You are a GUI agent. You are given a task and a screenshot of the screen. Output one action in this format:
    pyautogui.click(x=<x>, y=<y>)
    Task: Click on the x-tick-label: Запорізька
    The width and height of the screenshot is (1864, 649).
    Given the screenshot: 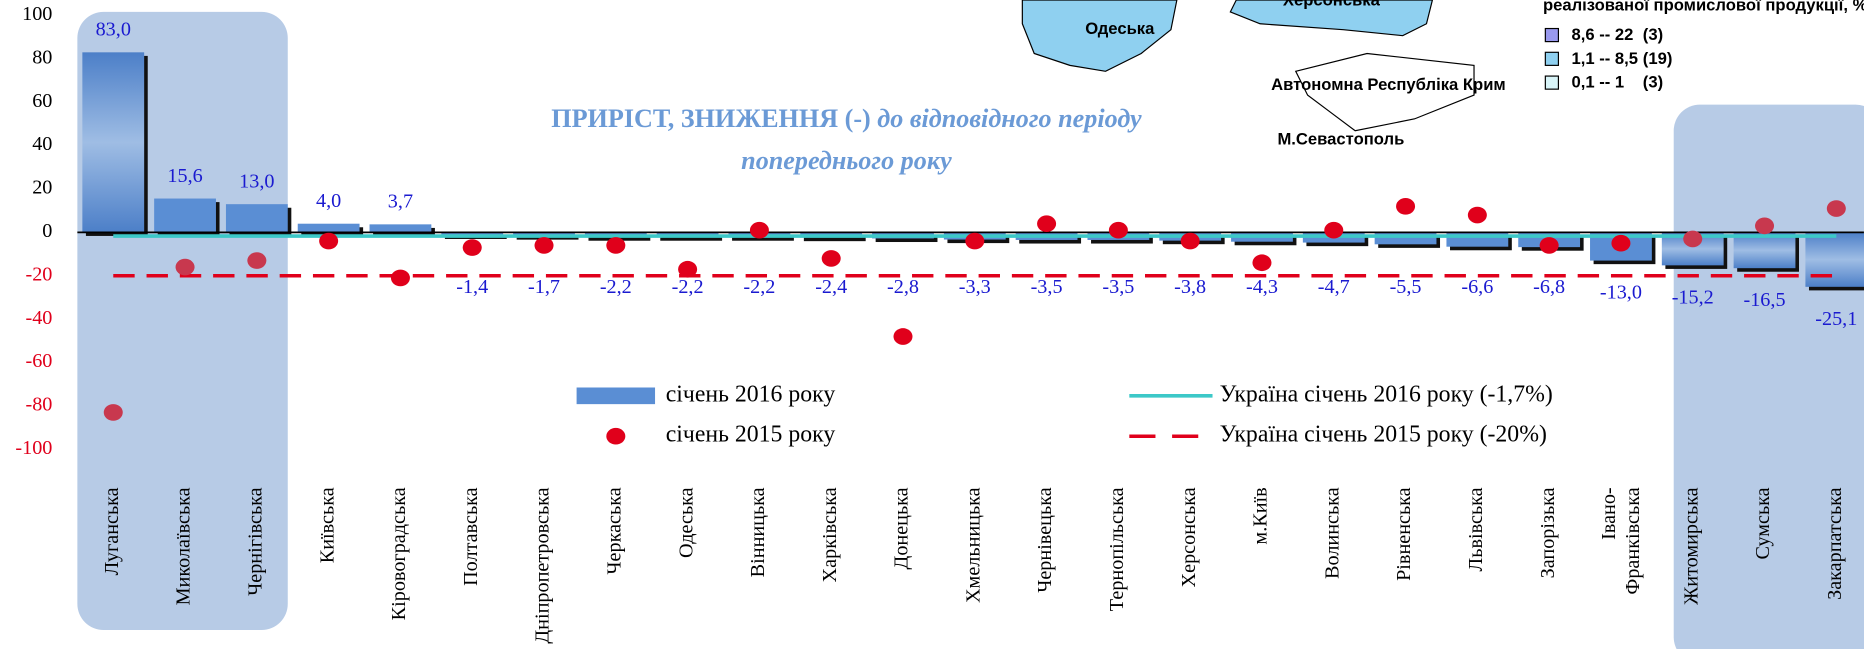 What is the action you would take?
    pyautogui.click(x=1548, y=532)
    